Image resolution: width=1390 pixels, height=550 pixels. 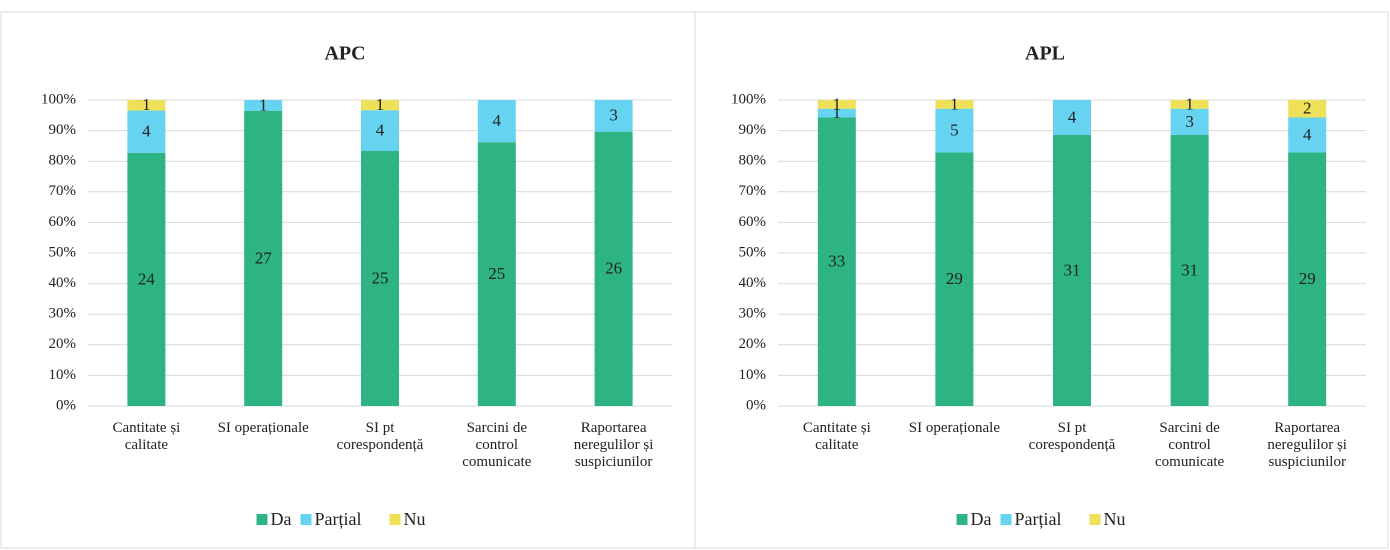 I want to click on y-tick-label: 0%, so click(x=66, y=405).